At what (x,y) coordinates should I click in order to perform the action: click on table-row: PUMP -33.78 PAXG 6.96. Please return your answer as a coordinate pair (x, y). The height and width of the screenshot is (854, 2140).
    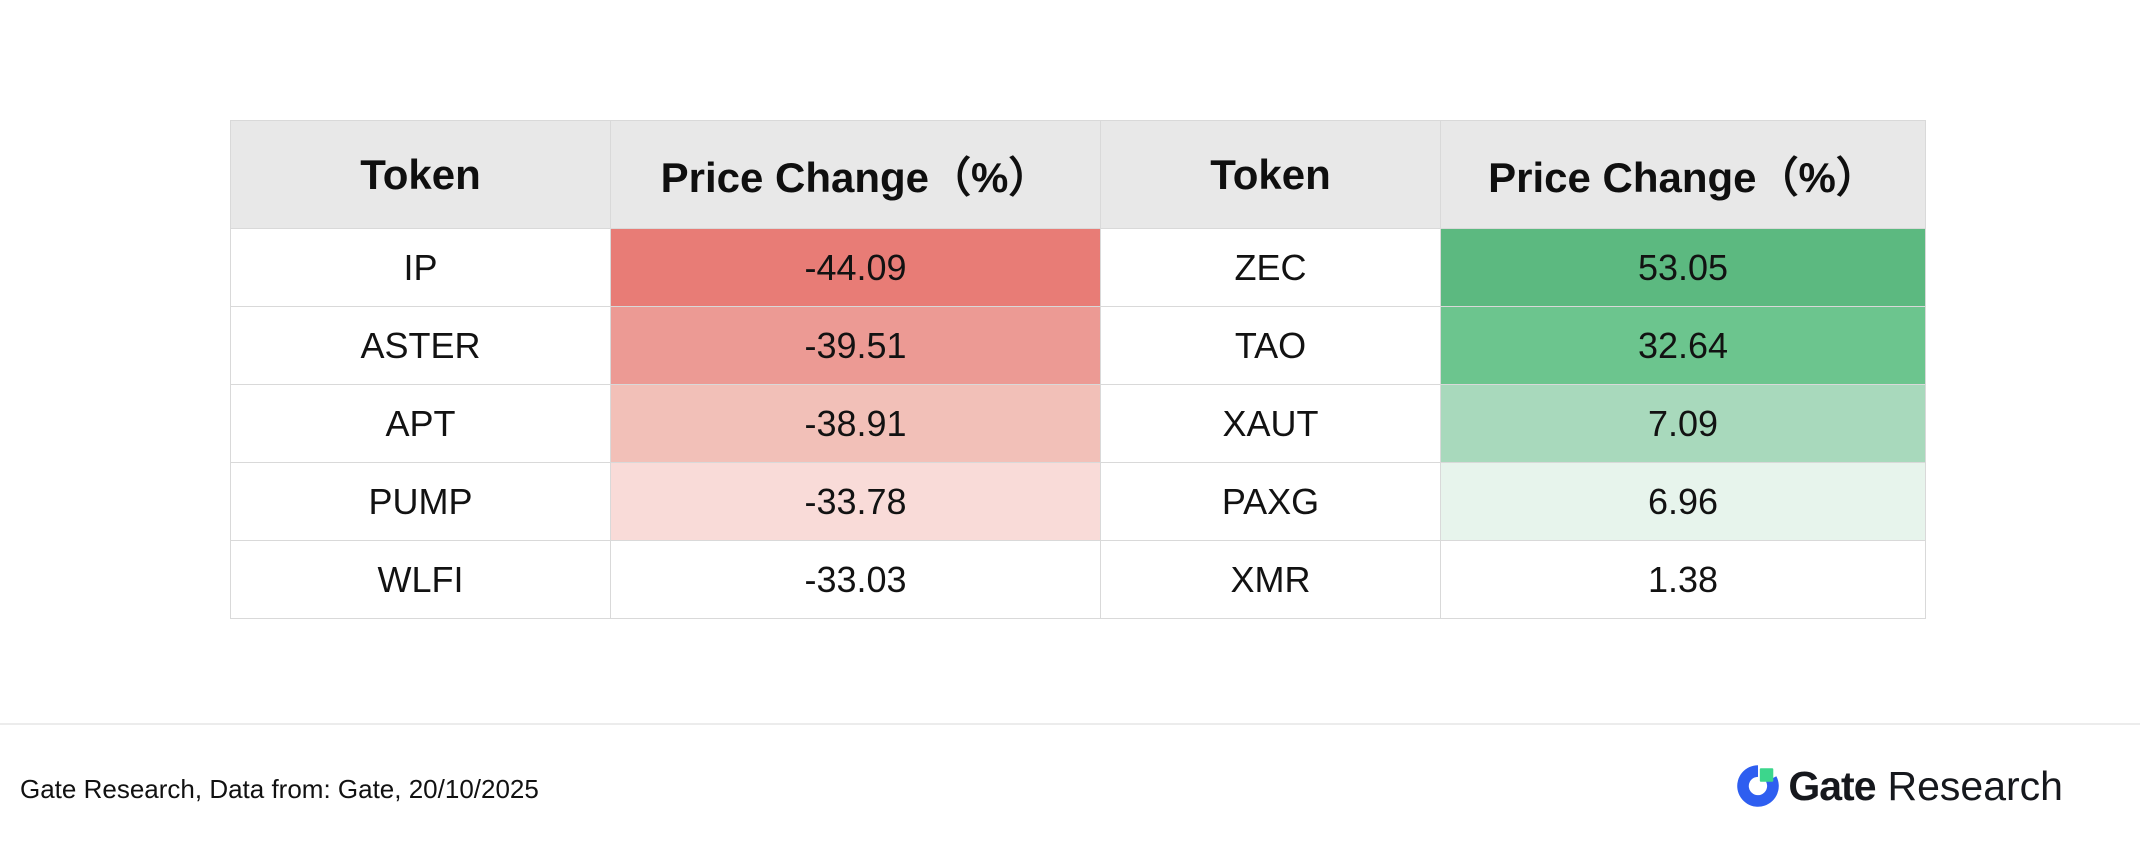
    Looking at the image, I should click on (1078, 501).